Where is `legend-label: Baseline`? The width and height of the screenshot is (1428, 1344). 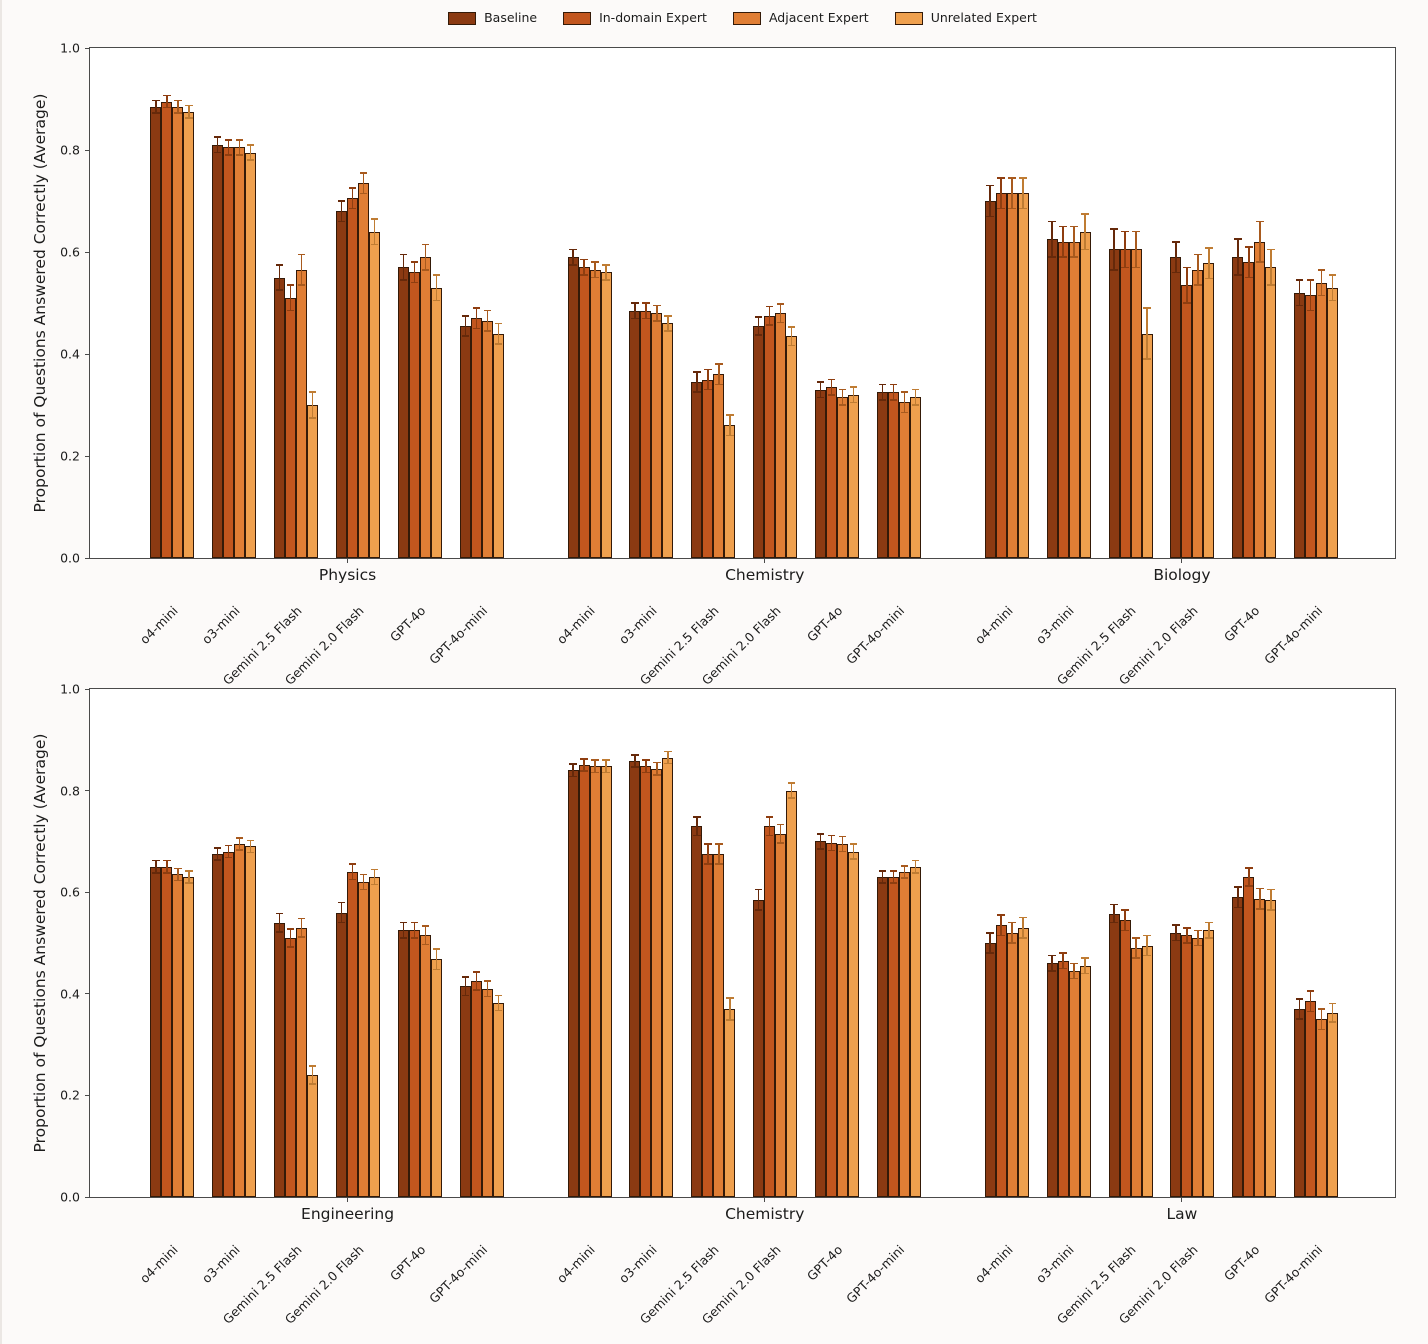
legend-label: Baseline is located at coordinates (511, 17).